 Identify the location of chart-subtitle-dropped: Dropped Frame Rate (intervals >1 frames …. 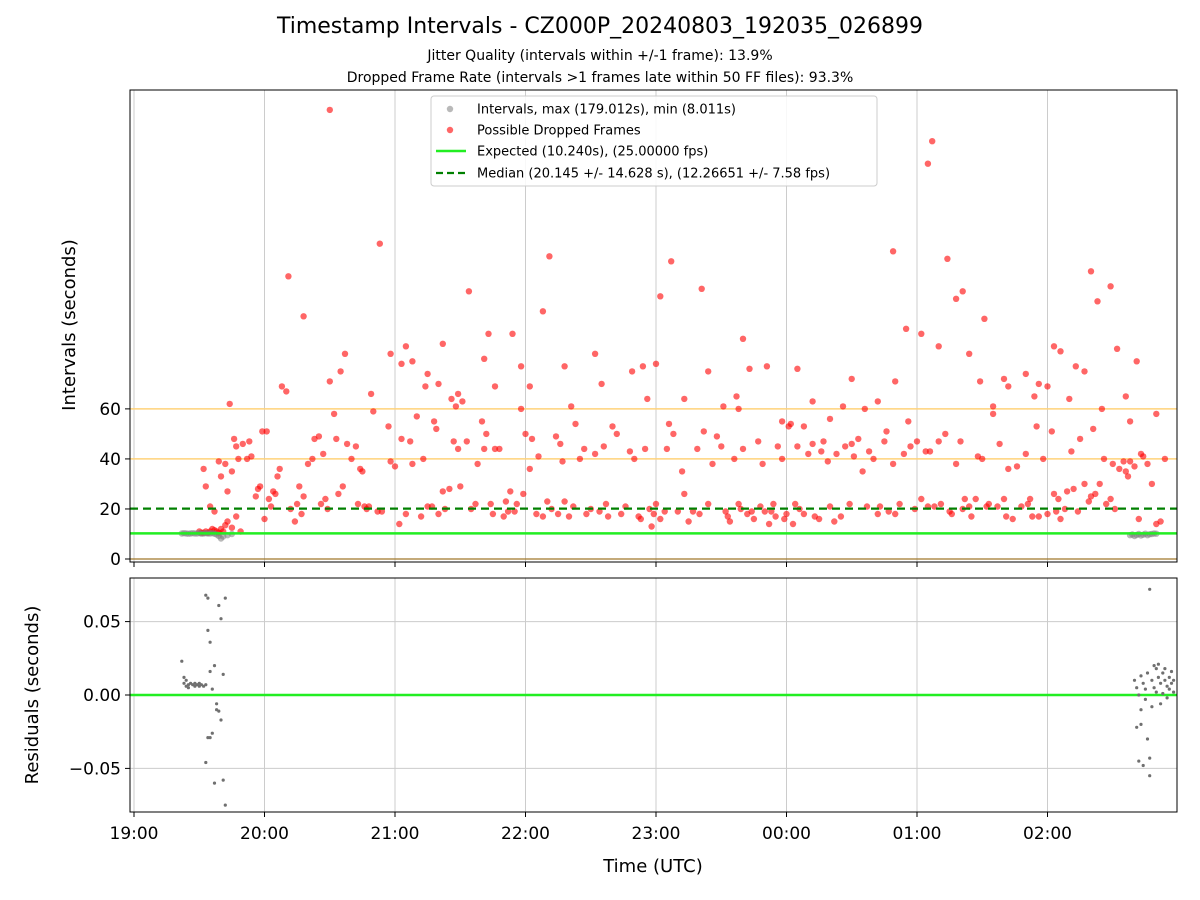
(600, 78).